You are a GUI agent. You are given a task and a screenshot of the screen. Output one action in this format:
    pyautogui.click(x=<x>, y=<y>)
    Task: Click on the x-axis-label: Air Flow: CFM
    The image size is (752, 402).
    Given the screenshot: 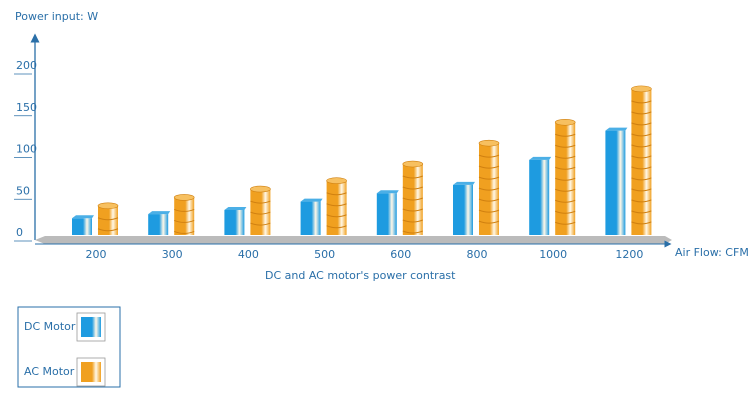 What is the action you would take?
    pyautogui.click(x=712, y=252)
    